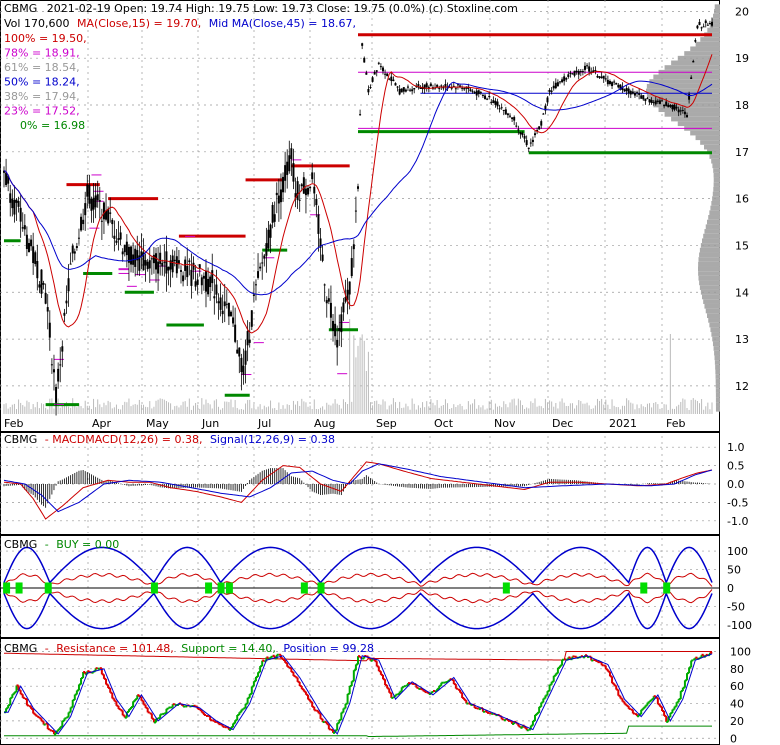 The height and width of the screenshot is (745, 780). What do you see at coordinates (562, 423) in the screenshot?
I see `x-tick-label: Dec` at bounding box center [562, 423].